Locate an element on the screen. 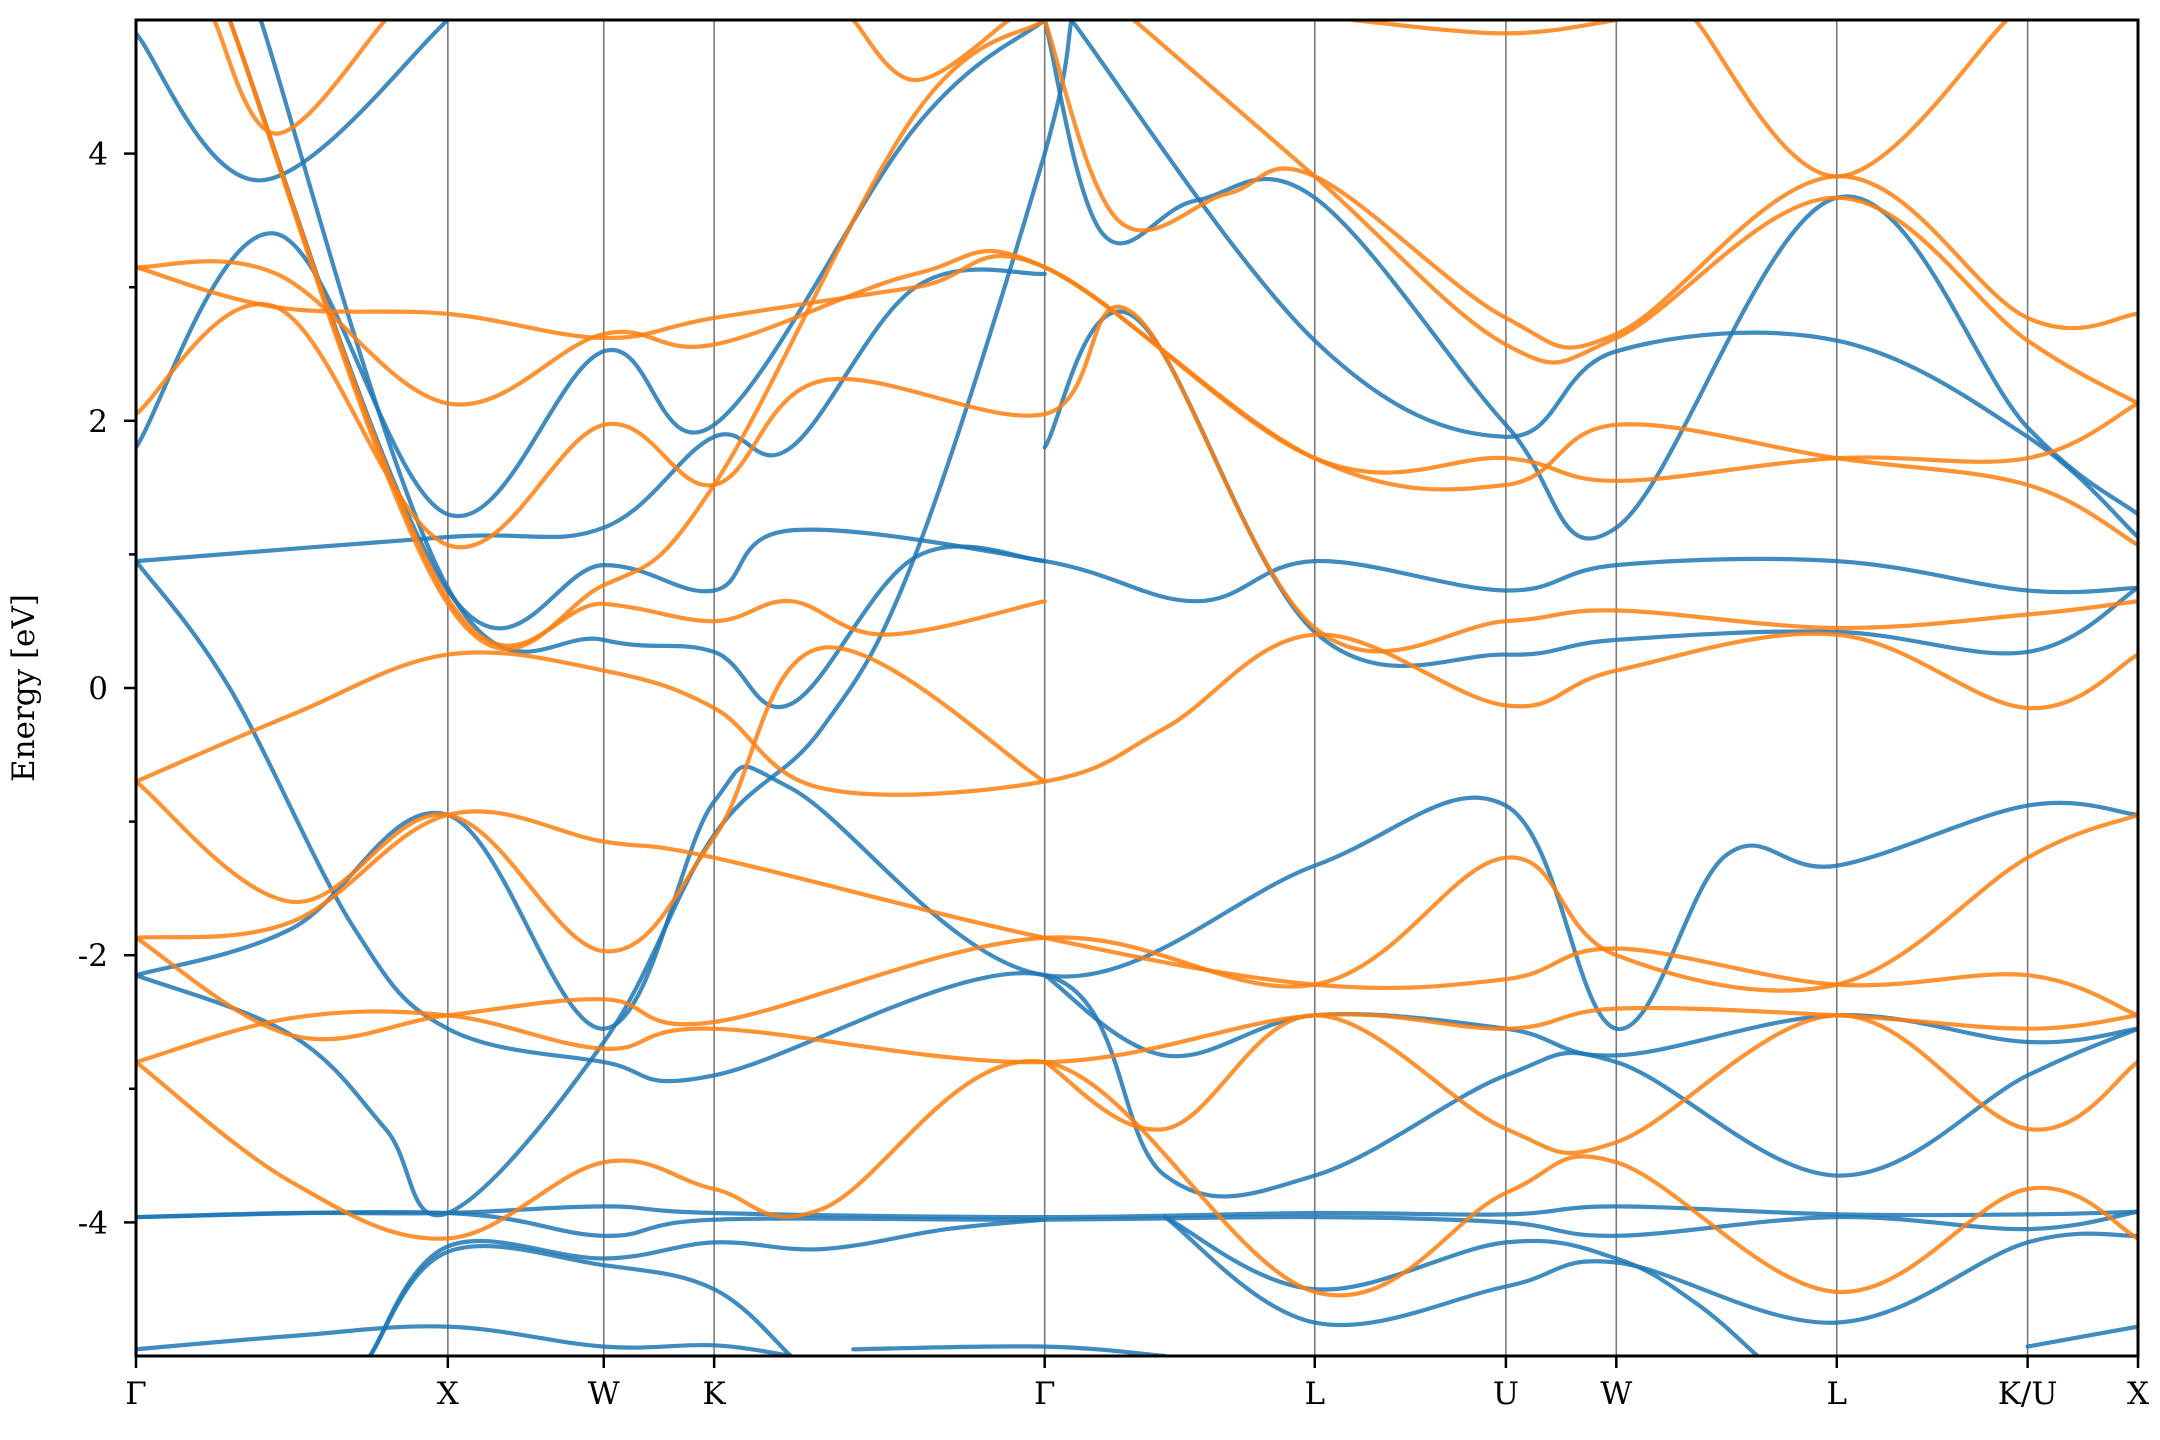 Image resolution: width=2160 pixels, height=1440 pixels. x-tick-label: K is located at coordinates (715, 1394).